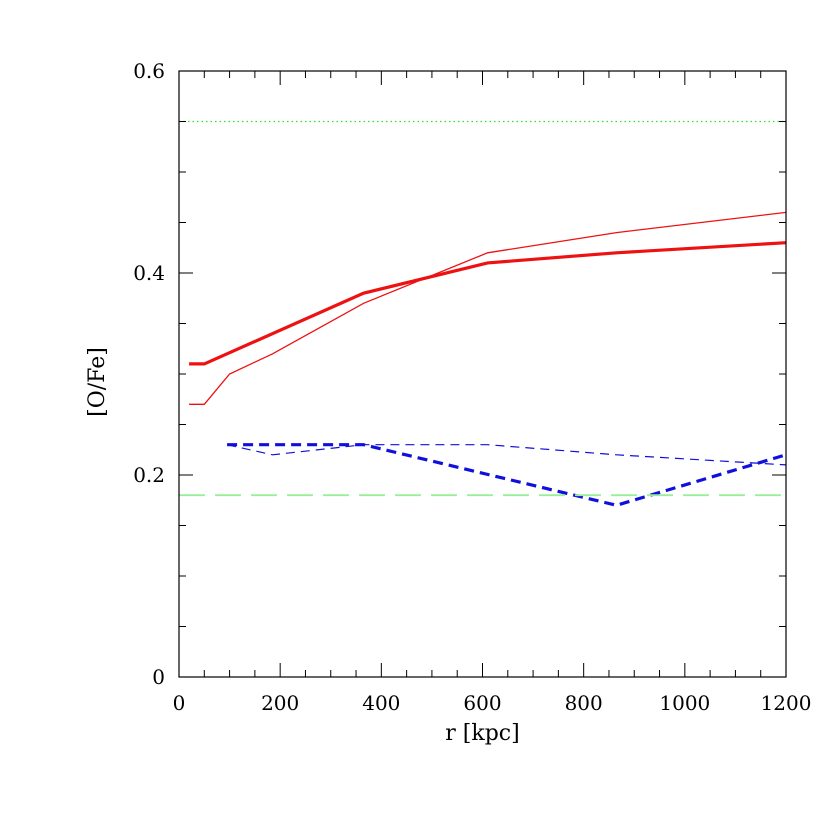  I want to click on x-tick-label: 1000, so click(684, 703).